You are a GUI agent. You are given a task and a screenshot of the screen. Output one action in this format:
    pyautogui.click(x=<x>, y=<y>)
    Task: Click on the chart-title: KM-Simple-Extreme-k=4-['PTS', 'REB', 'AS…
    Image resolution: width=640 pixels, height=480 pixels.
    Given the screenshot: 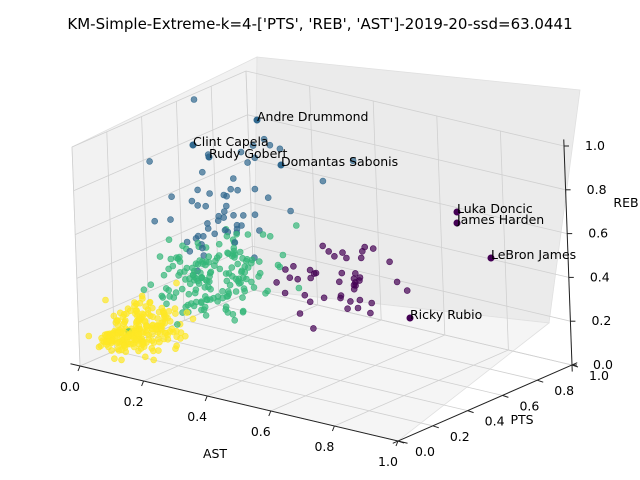 What is the action you would take?
    pyautogui.click(x=319, y=24)
    